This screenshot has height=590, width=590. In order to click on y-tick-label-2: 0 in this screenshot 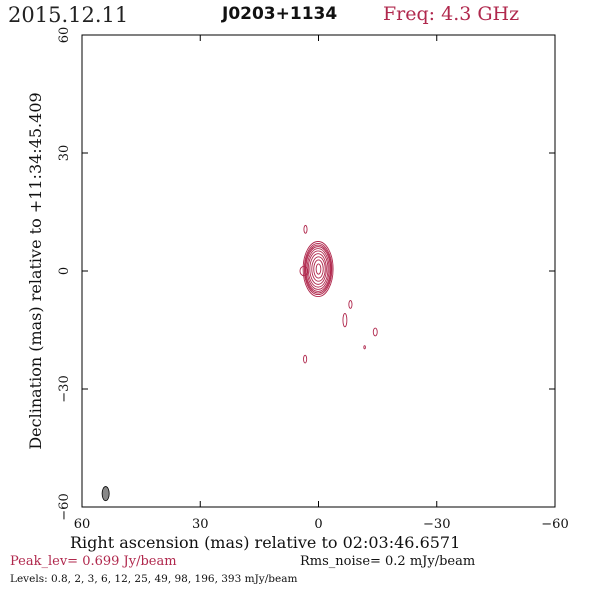, I will do `click(64, 271)`.